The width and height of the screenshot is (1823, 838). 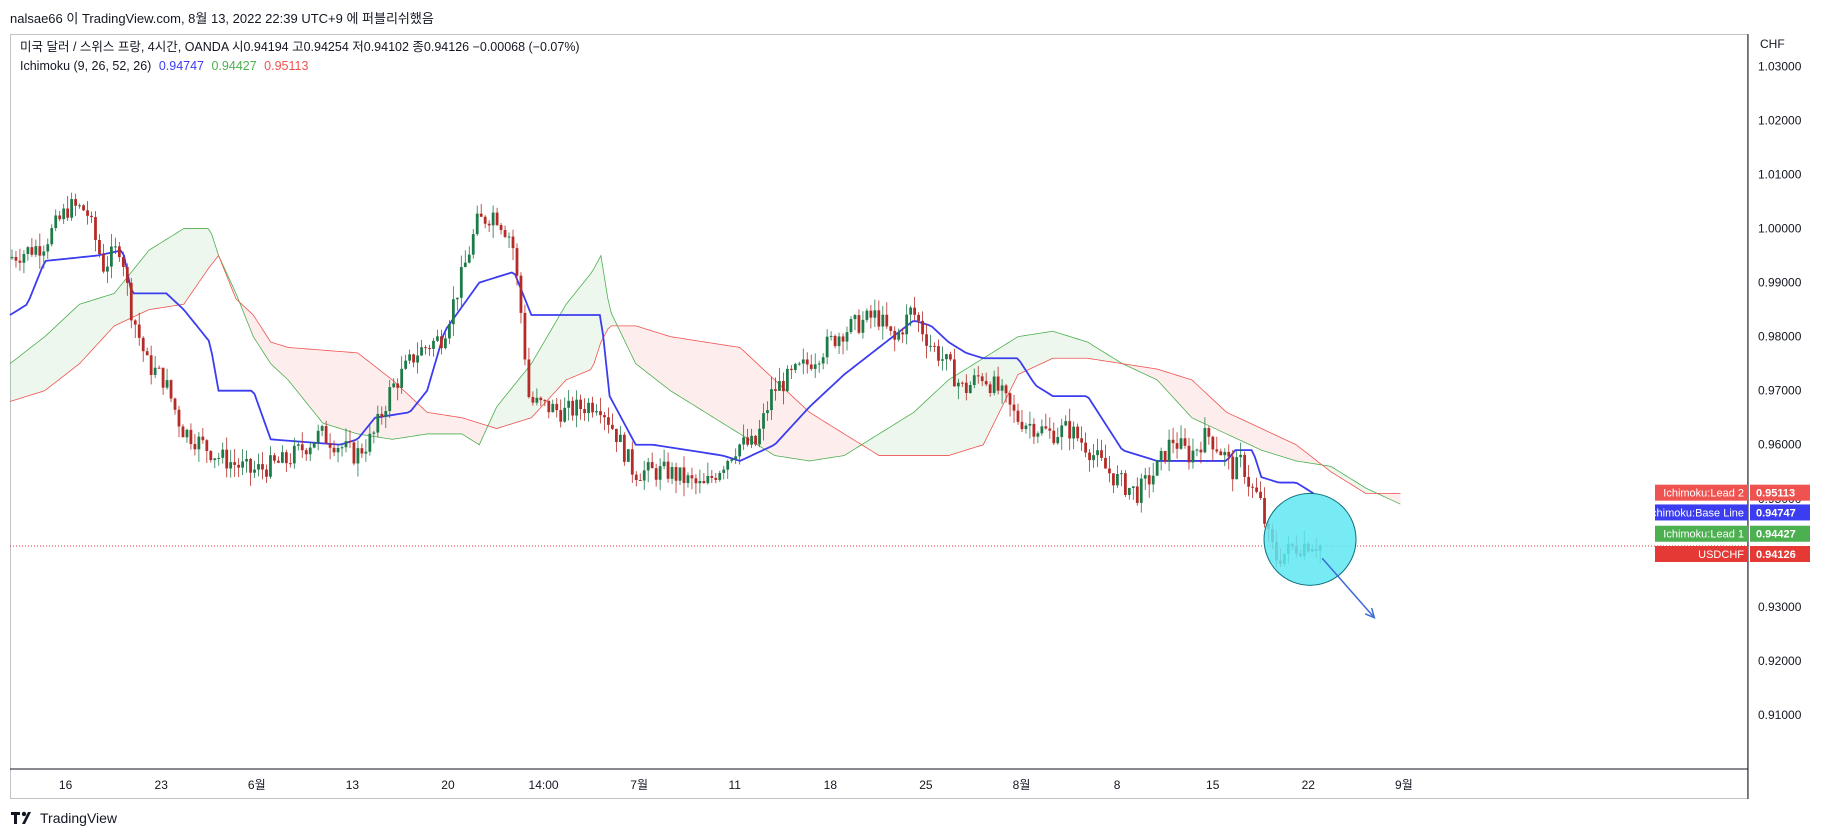 I want to click on trend-arrowhead, so click(x=1370, y=613).